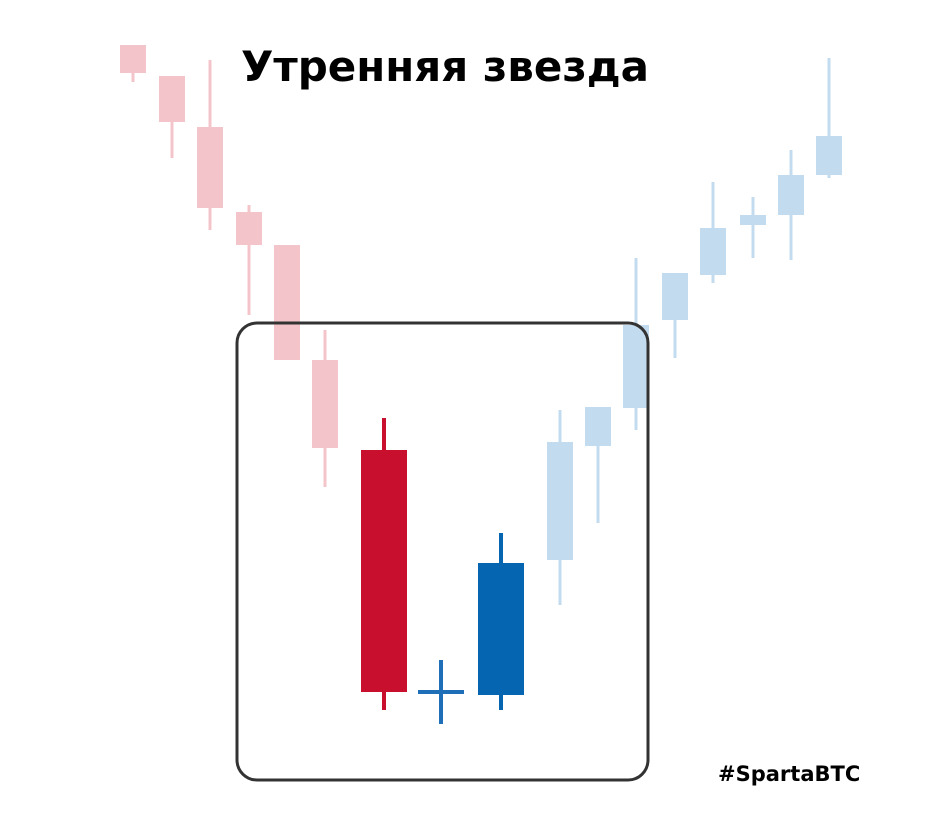  I want to click on hashtag-watermark: #SpartaBTC, so click(789, 774).